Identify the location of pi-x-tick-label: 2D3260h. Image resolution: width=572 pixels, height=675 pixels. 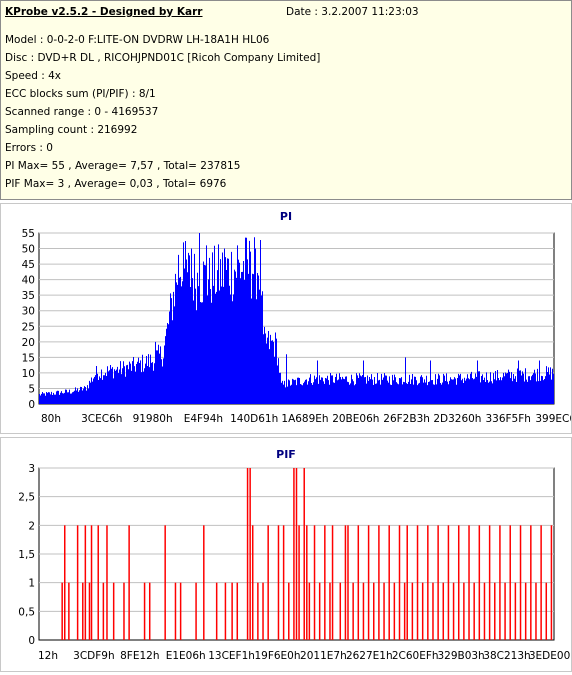
(457, 419).